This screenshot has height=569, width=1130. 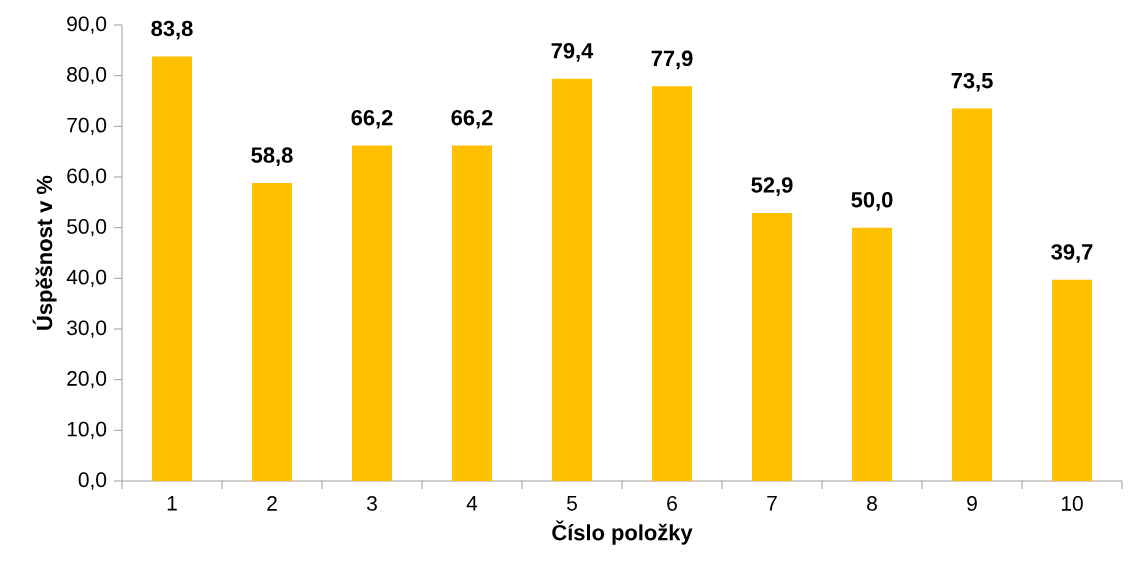 What do you see at coordinates (87, 329) in the screenshot?
I see `y-tick-label: 30,0` at bounding box center [87, 329].